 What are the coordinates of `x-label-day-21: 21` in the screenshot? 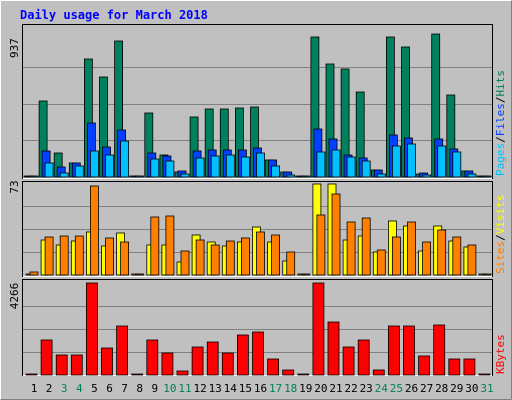 It's located at (335, 388).